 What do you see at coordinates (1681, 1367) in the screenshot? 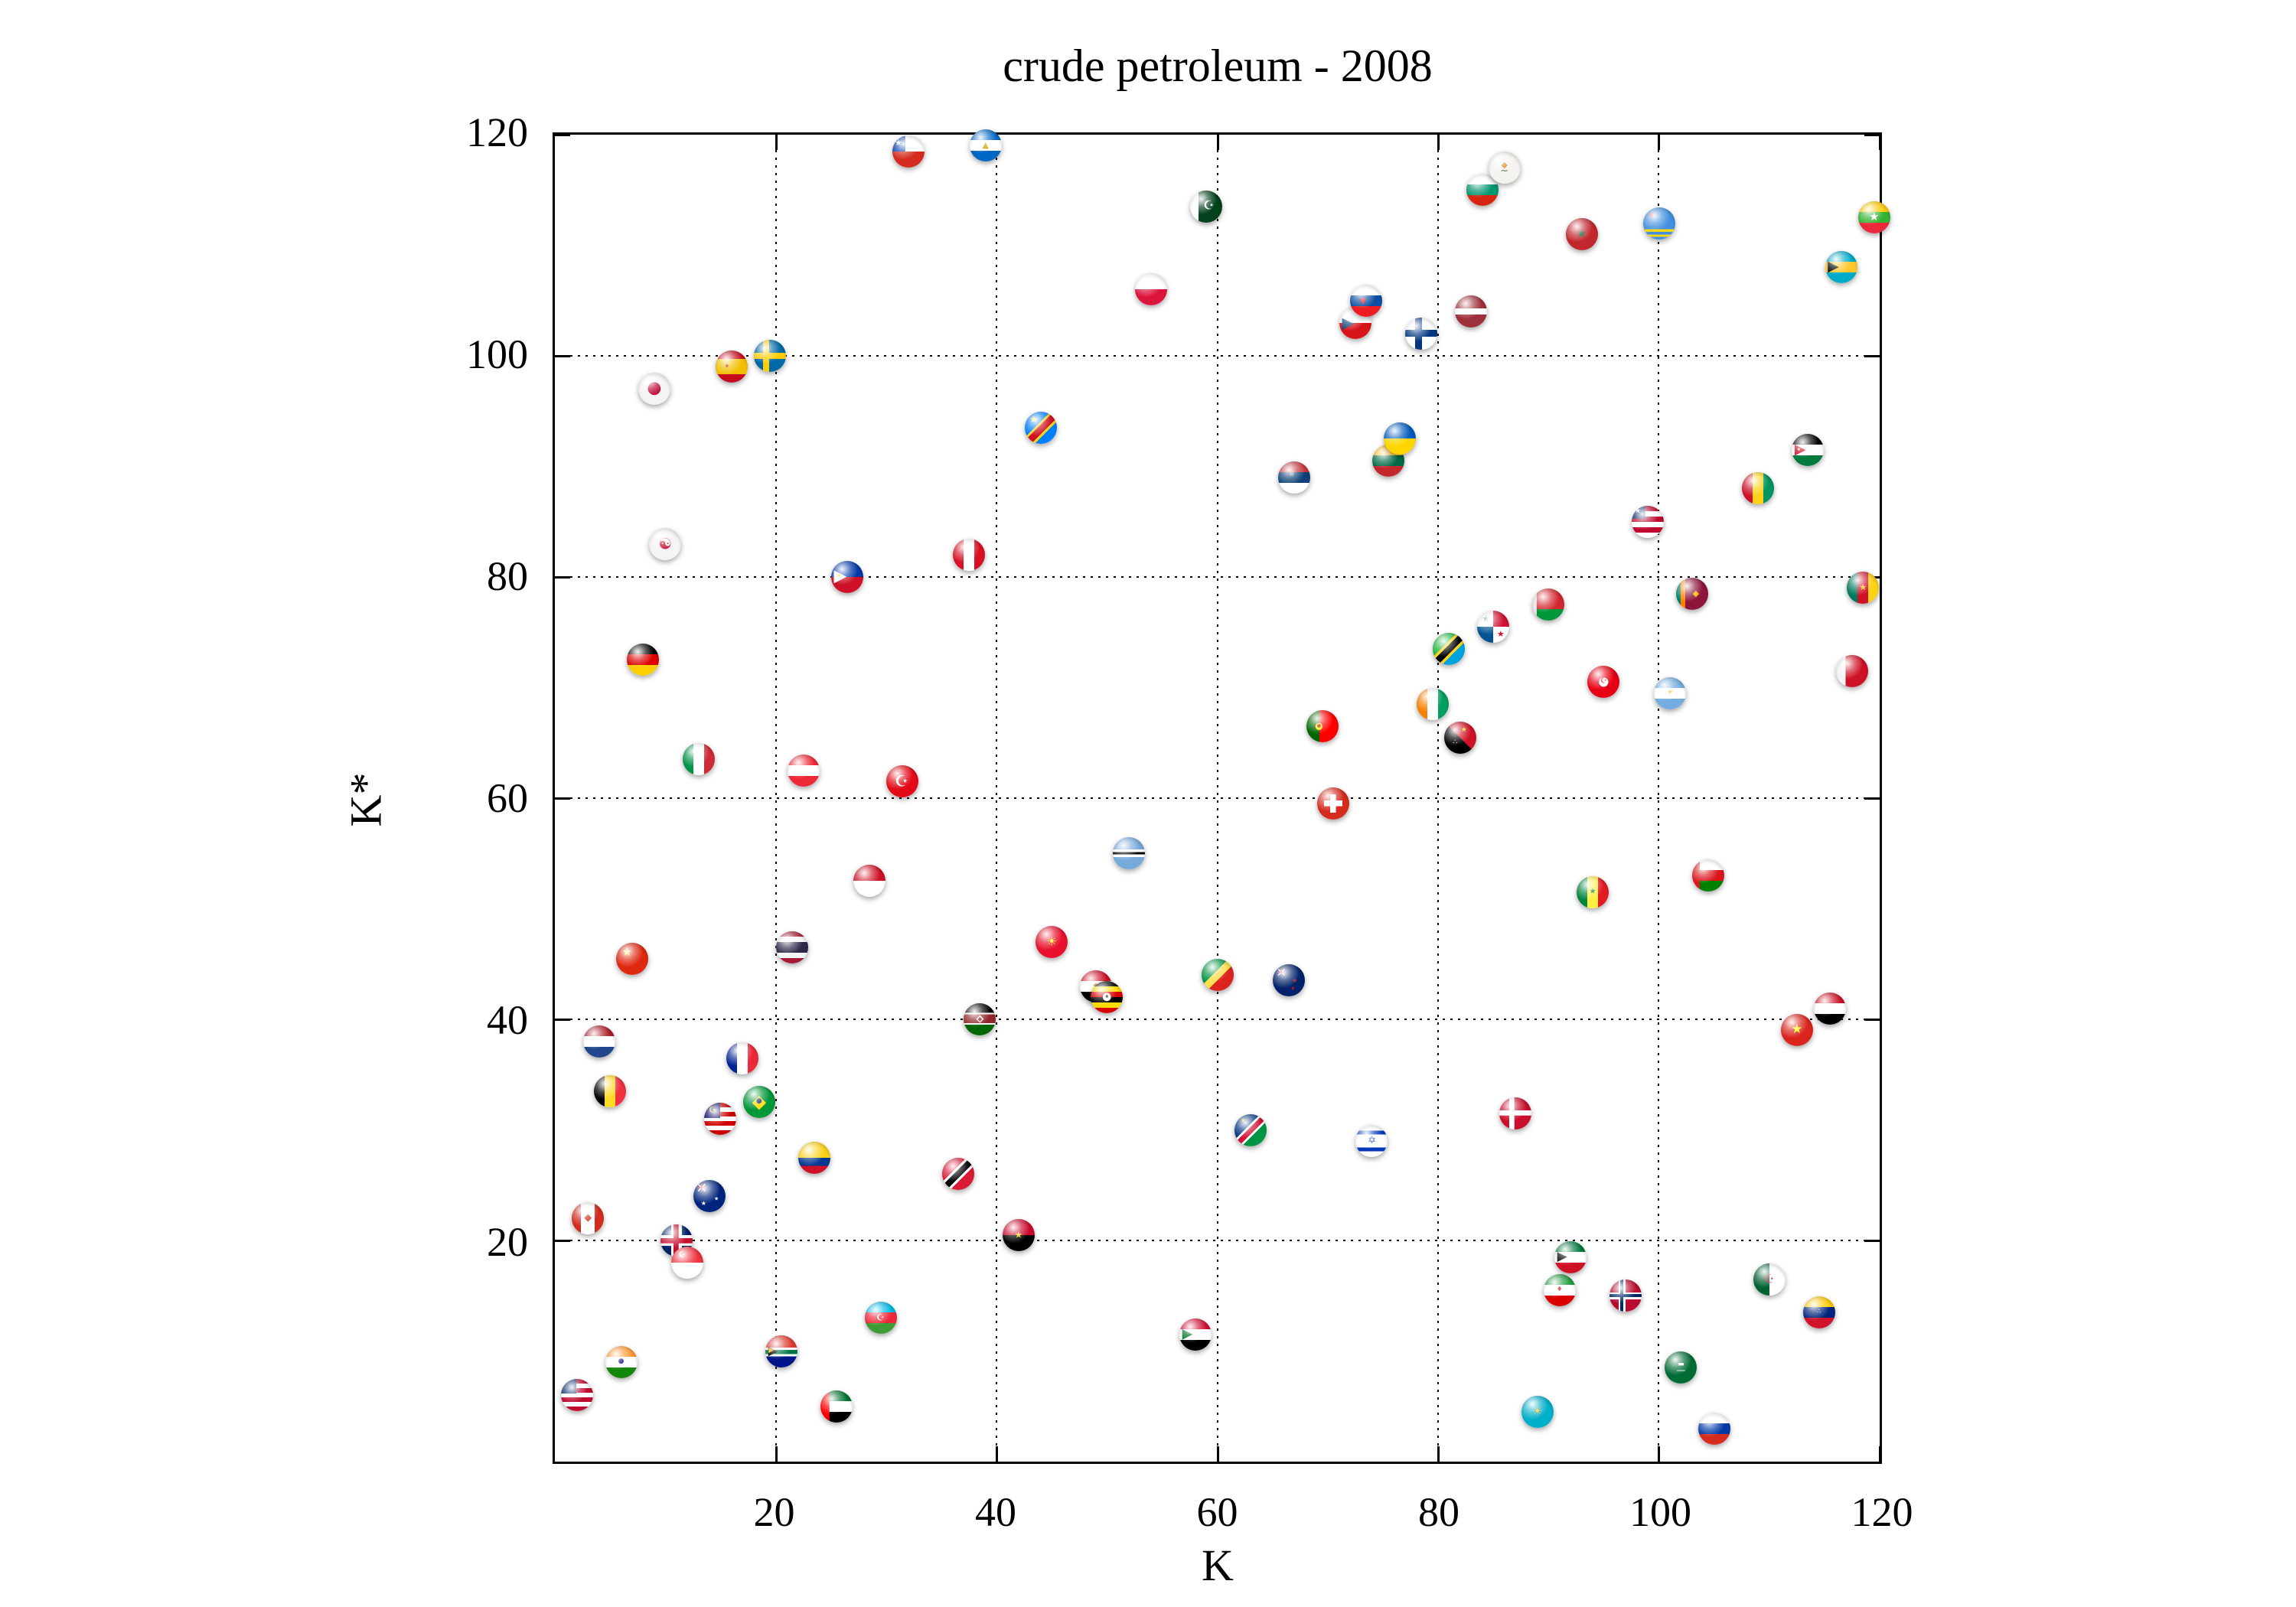
I see `data-point-saudi-arabia: ▬ —` at bounding box center [1681, 1367].